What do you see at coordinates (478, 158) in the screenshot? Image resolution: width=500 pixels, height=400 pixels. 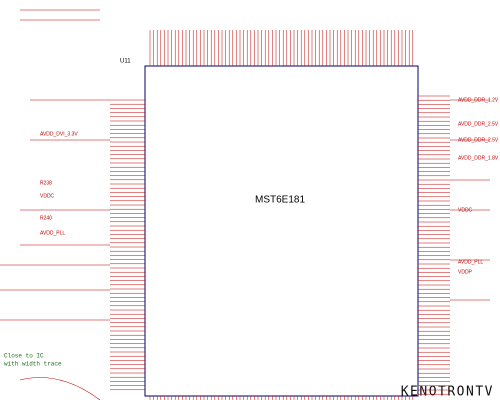 I see `net-label: AVDD_DDR_1.8V` at bounding box center [478, 158].